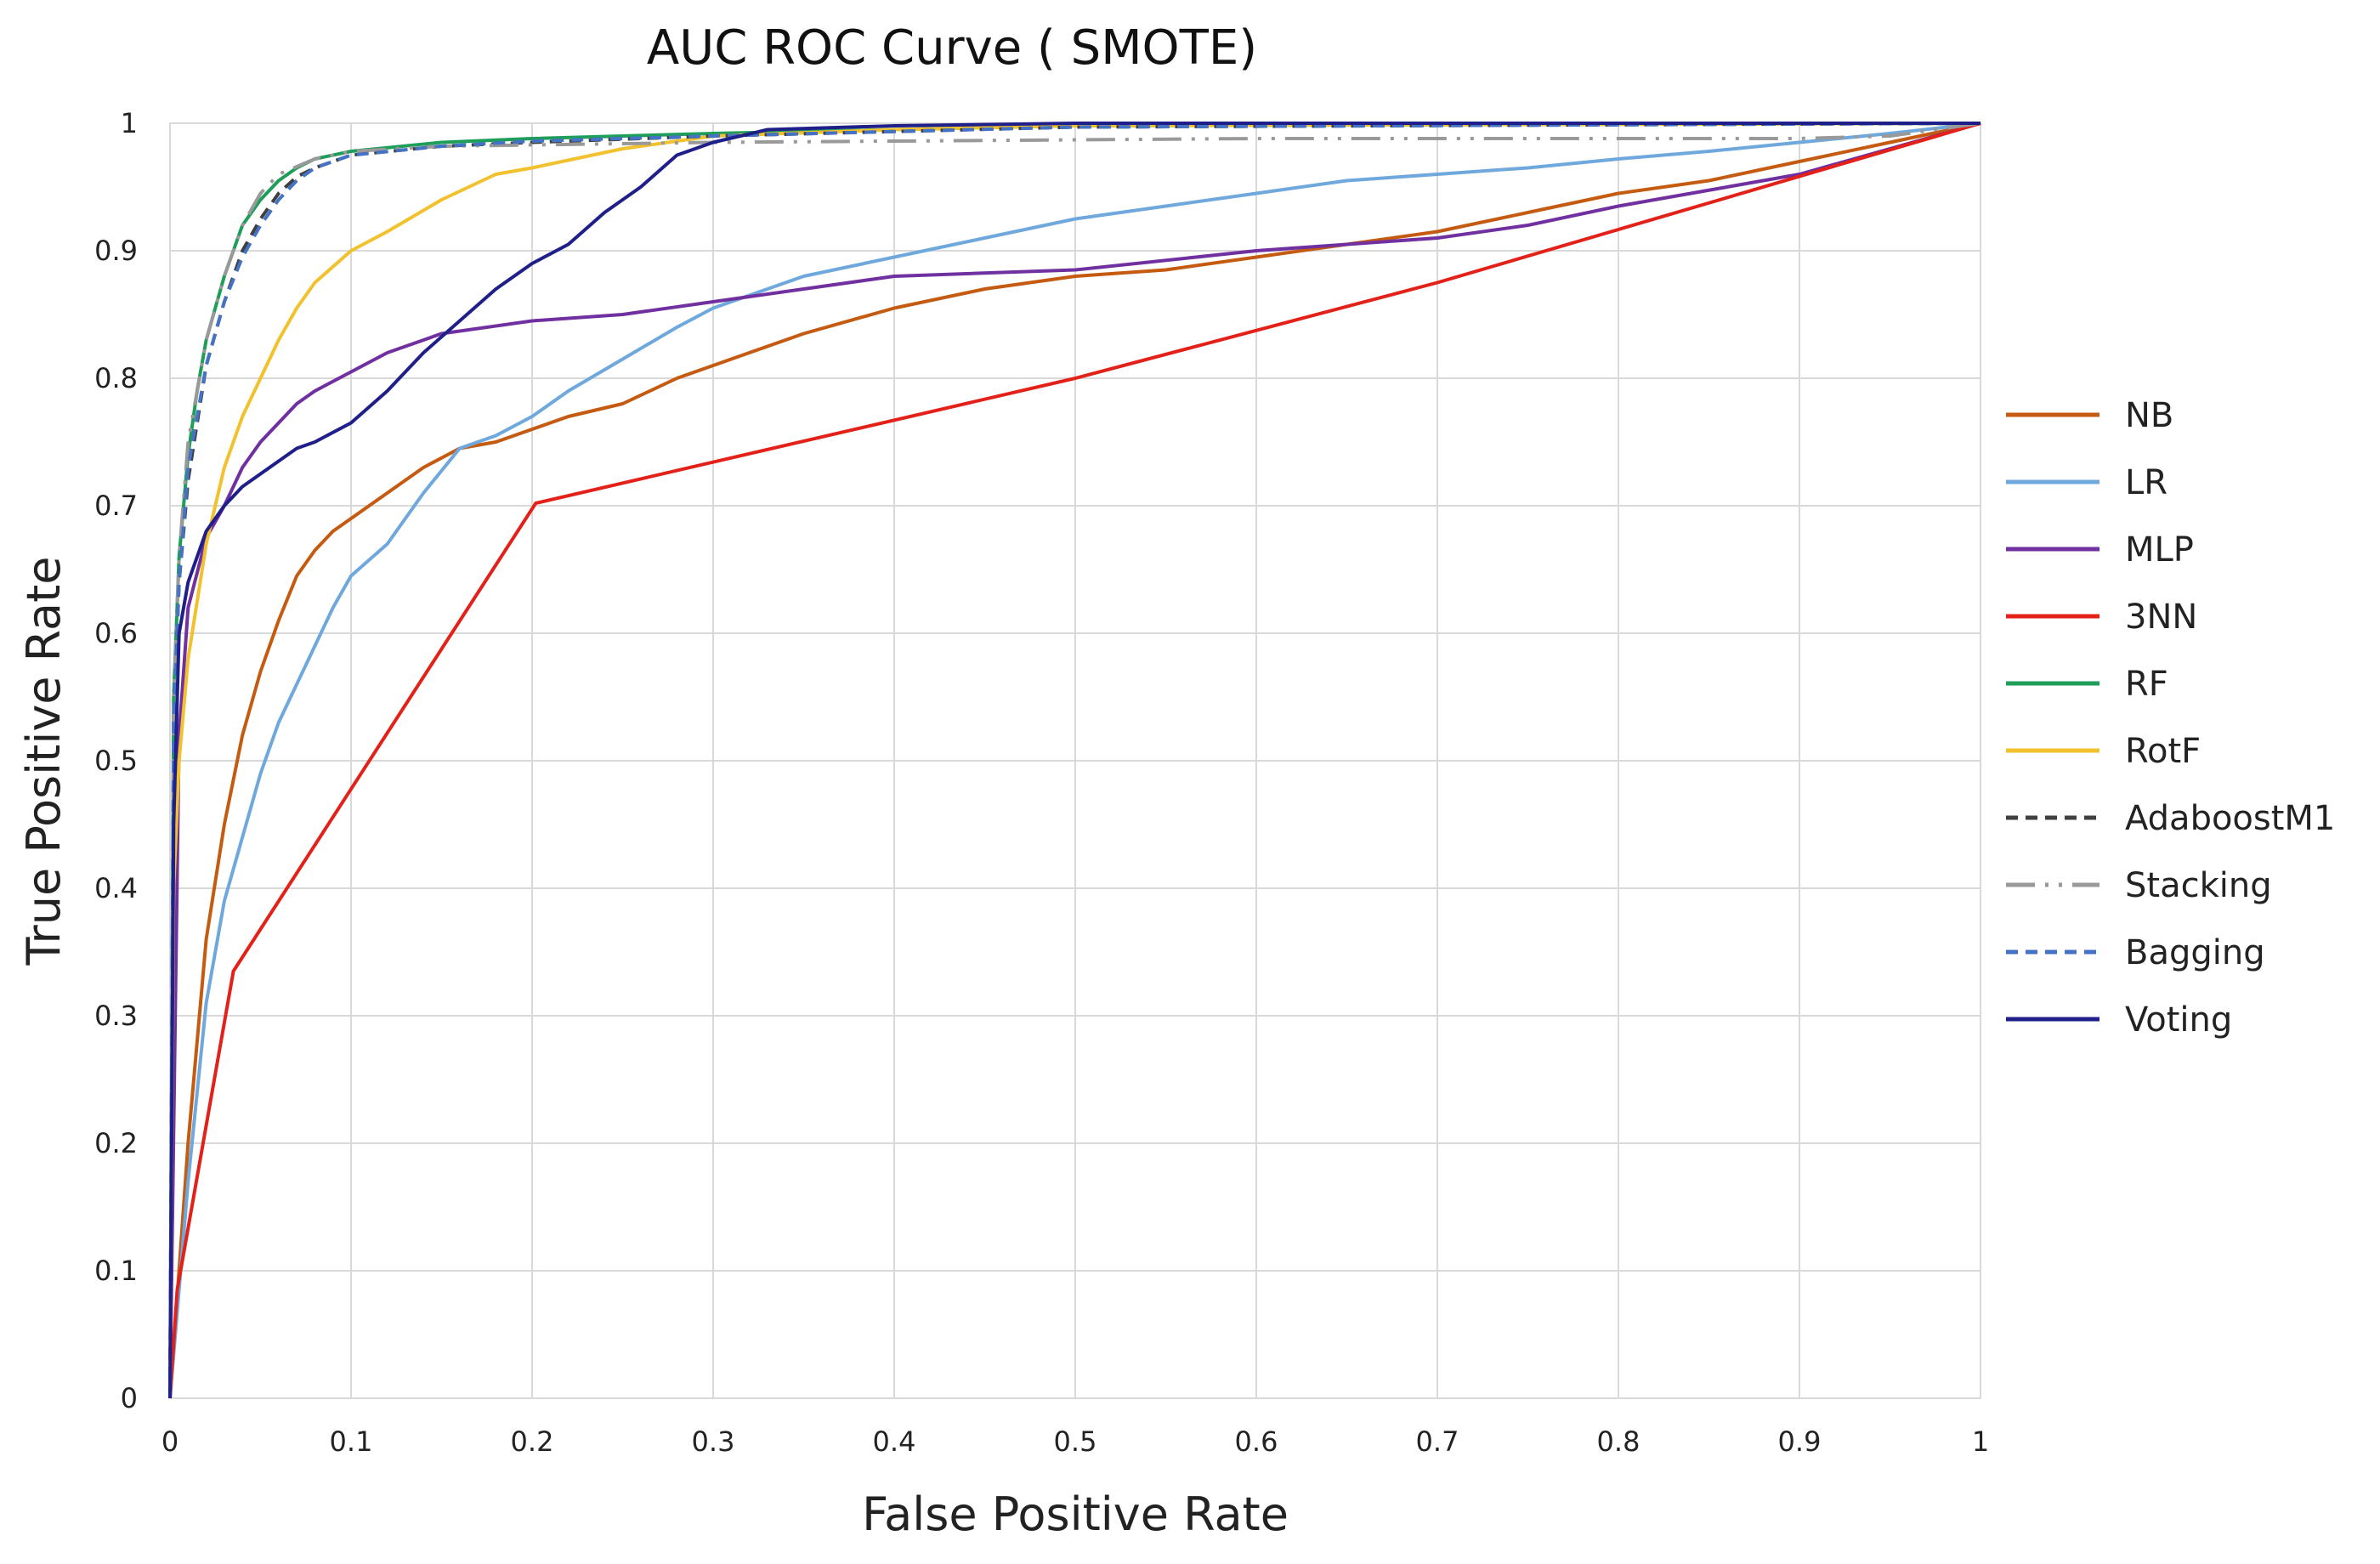  I want to click on y-tick-label: 0.4, so click(116, 888).